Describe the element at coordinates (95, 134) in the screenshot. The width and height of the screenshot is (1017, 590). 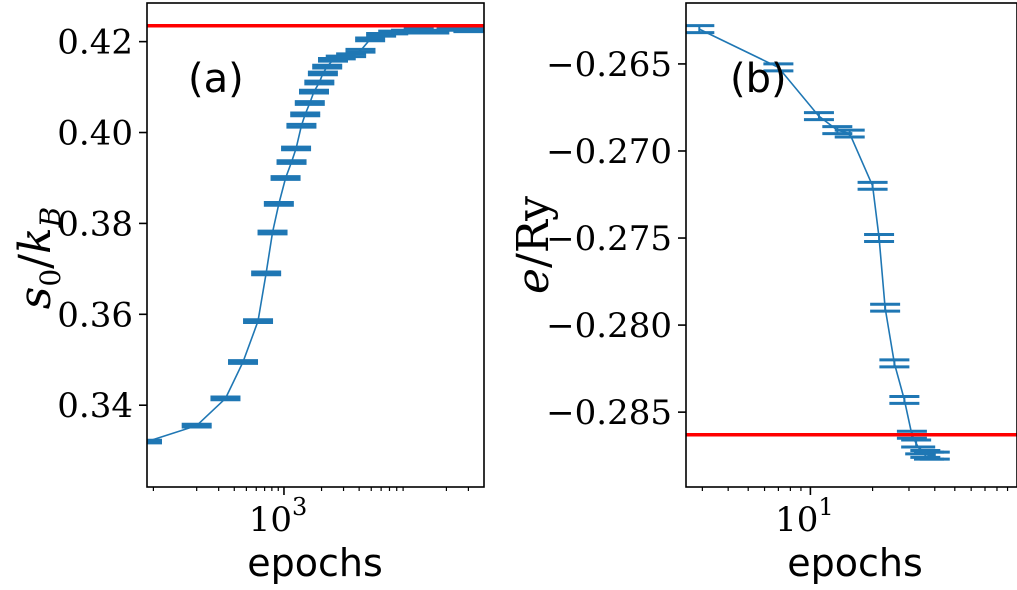
I see `panel-a-y-tick-label: 0.40` at that location.